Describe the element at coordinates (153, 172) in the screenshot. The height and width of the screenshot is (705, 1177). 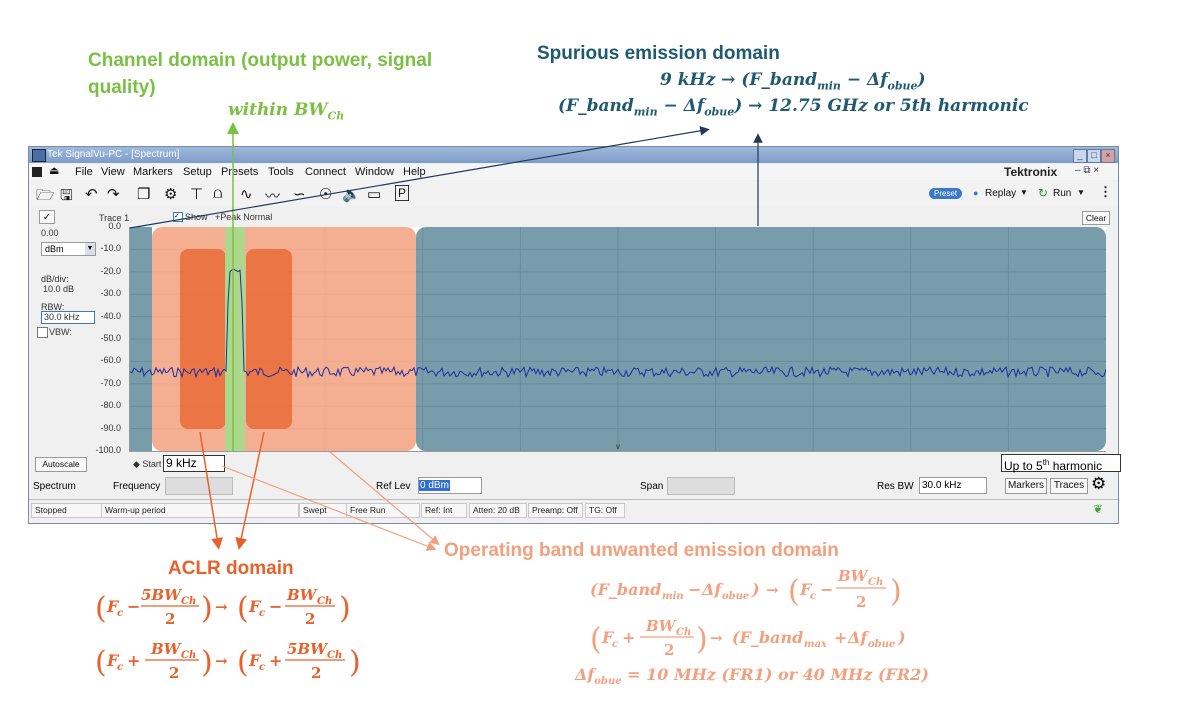
I see `menu-markers: Markers` at that location.